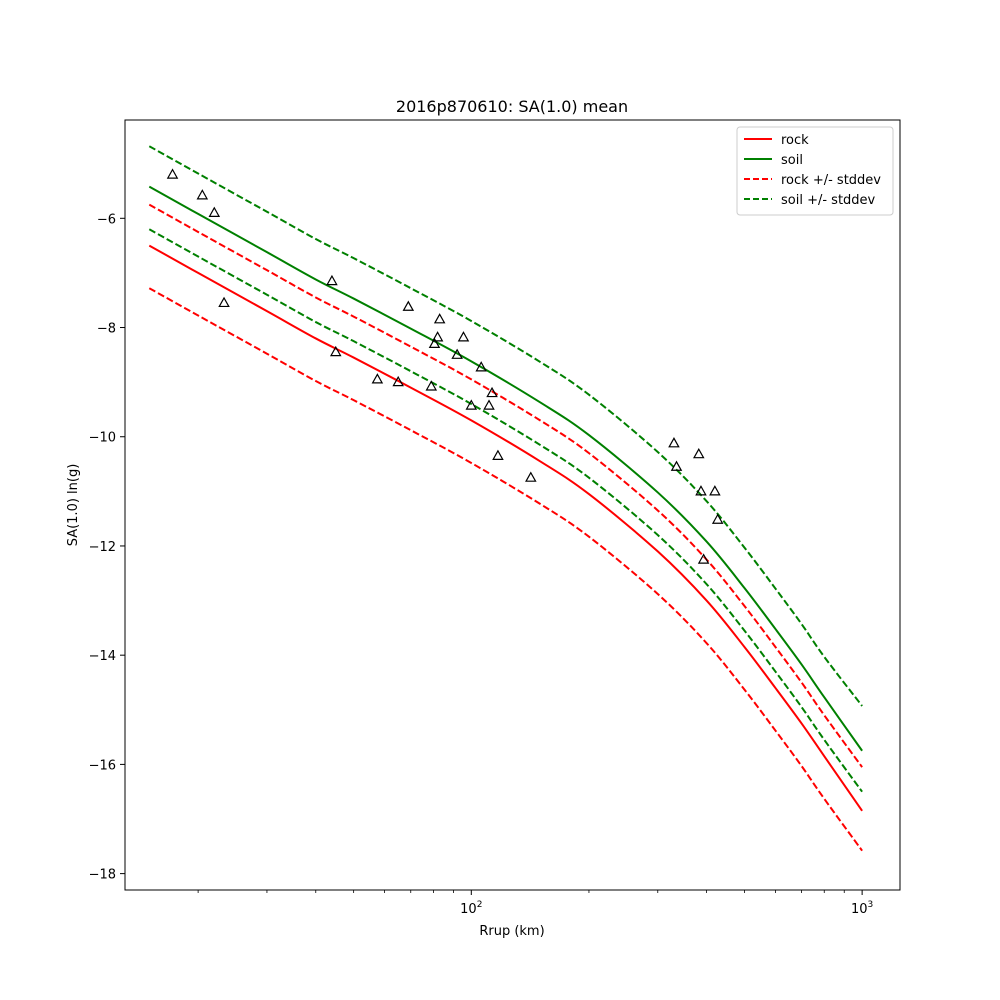  What do you see at coordinates (862, 908) in the screenshot?
I see `x-tick-label-1: 10³` at bounding box center [862, 908].